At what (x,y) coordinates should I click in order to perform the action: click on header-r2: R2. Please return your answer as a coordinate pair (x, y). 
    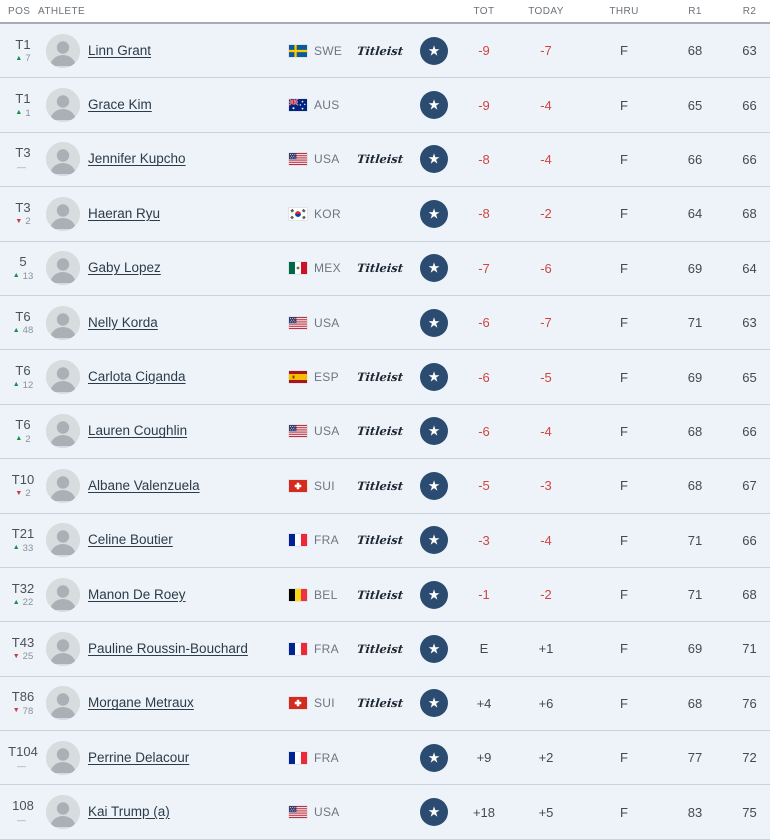
    Looking at the image, I should click on (749, 11).